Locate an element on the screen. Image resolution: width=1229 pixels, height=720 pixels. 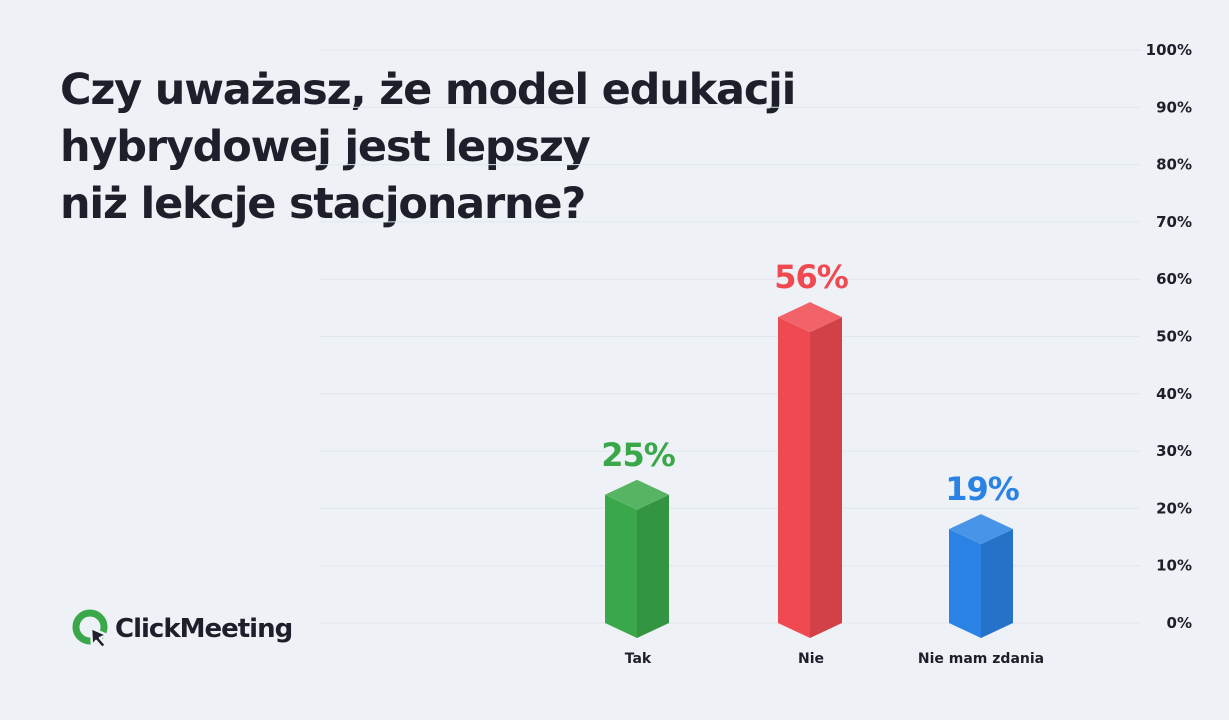
clickmeeting-logo-icon is located at coordinates (90, 629).